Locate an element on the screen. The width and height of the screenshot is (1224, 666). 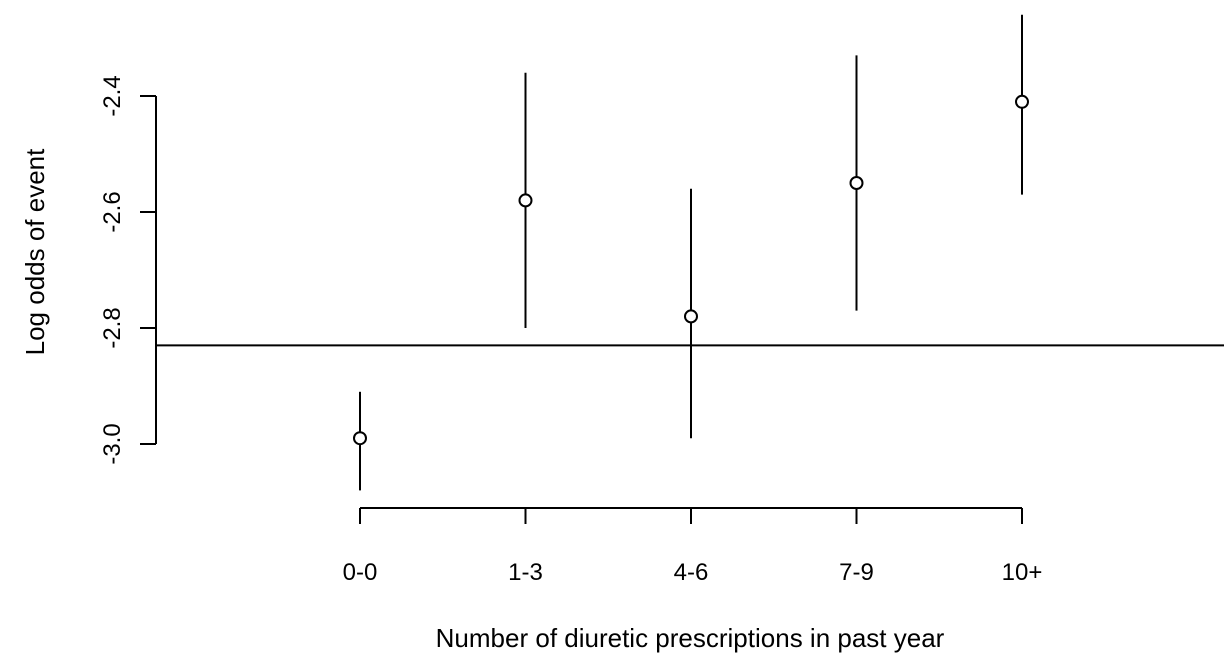
y-axis: -3.0 -2.8 -2.6 -2.4 is located at coordinates (128, 270).